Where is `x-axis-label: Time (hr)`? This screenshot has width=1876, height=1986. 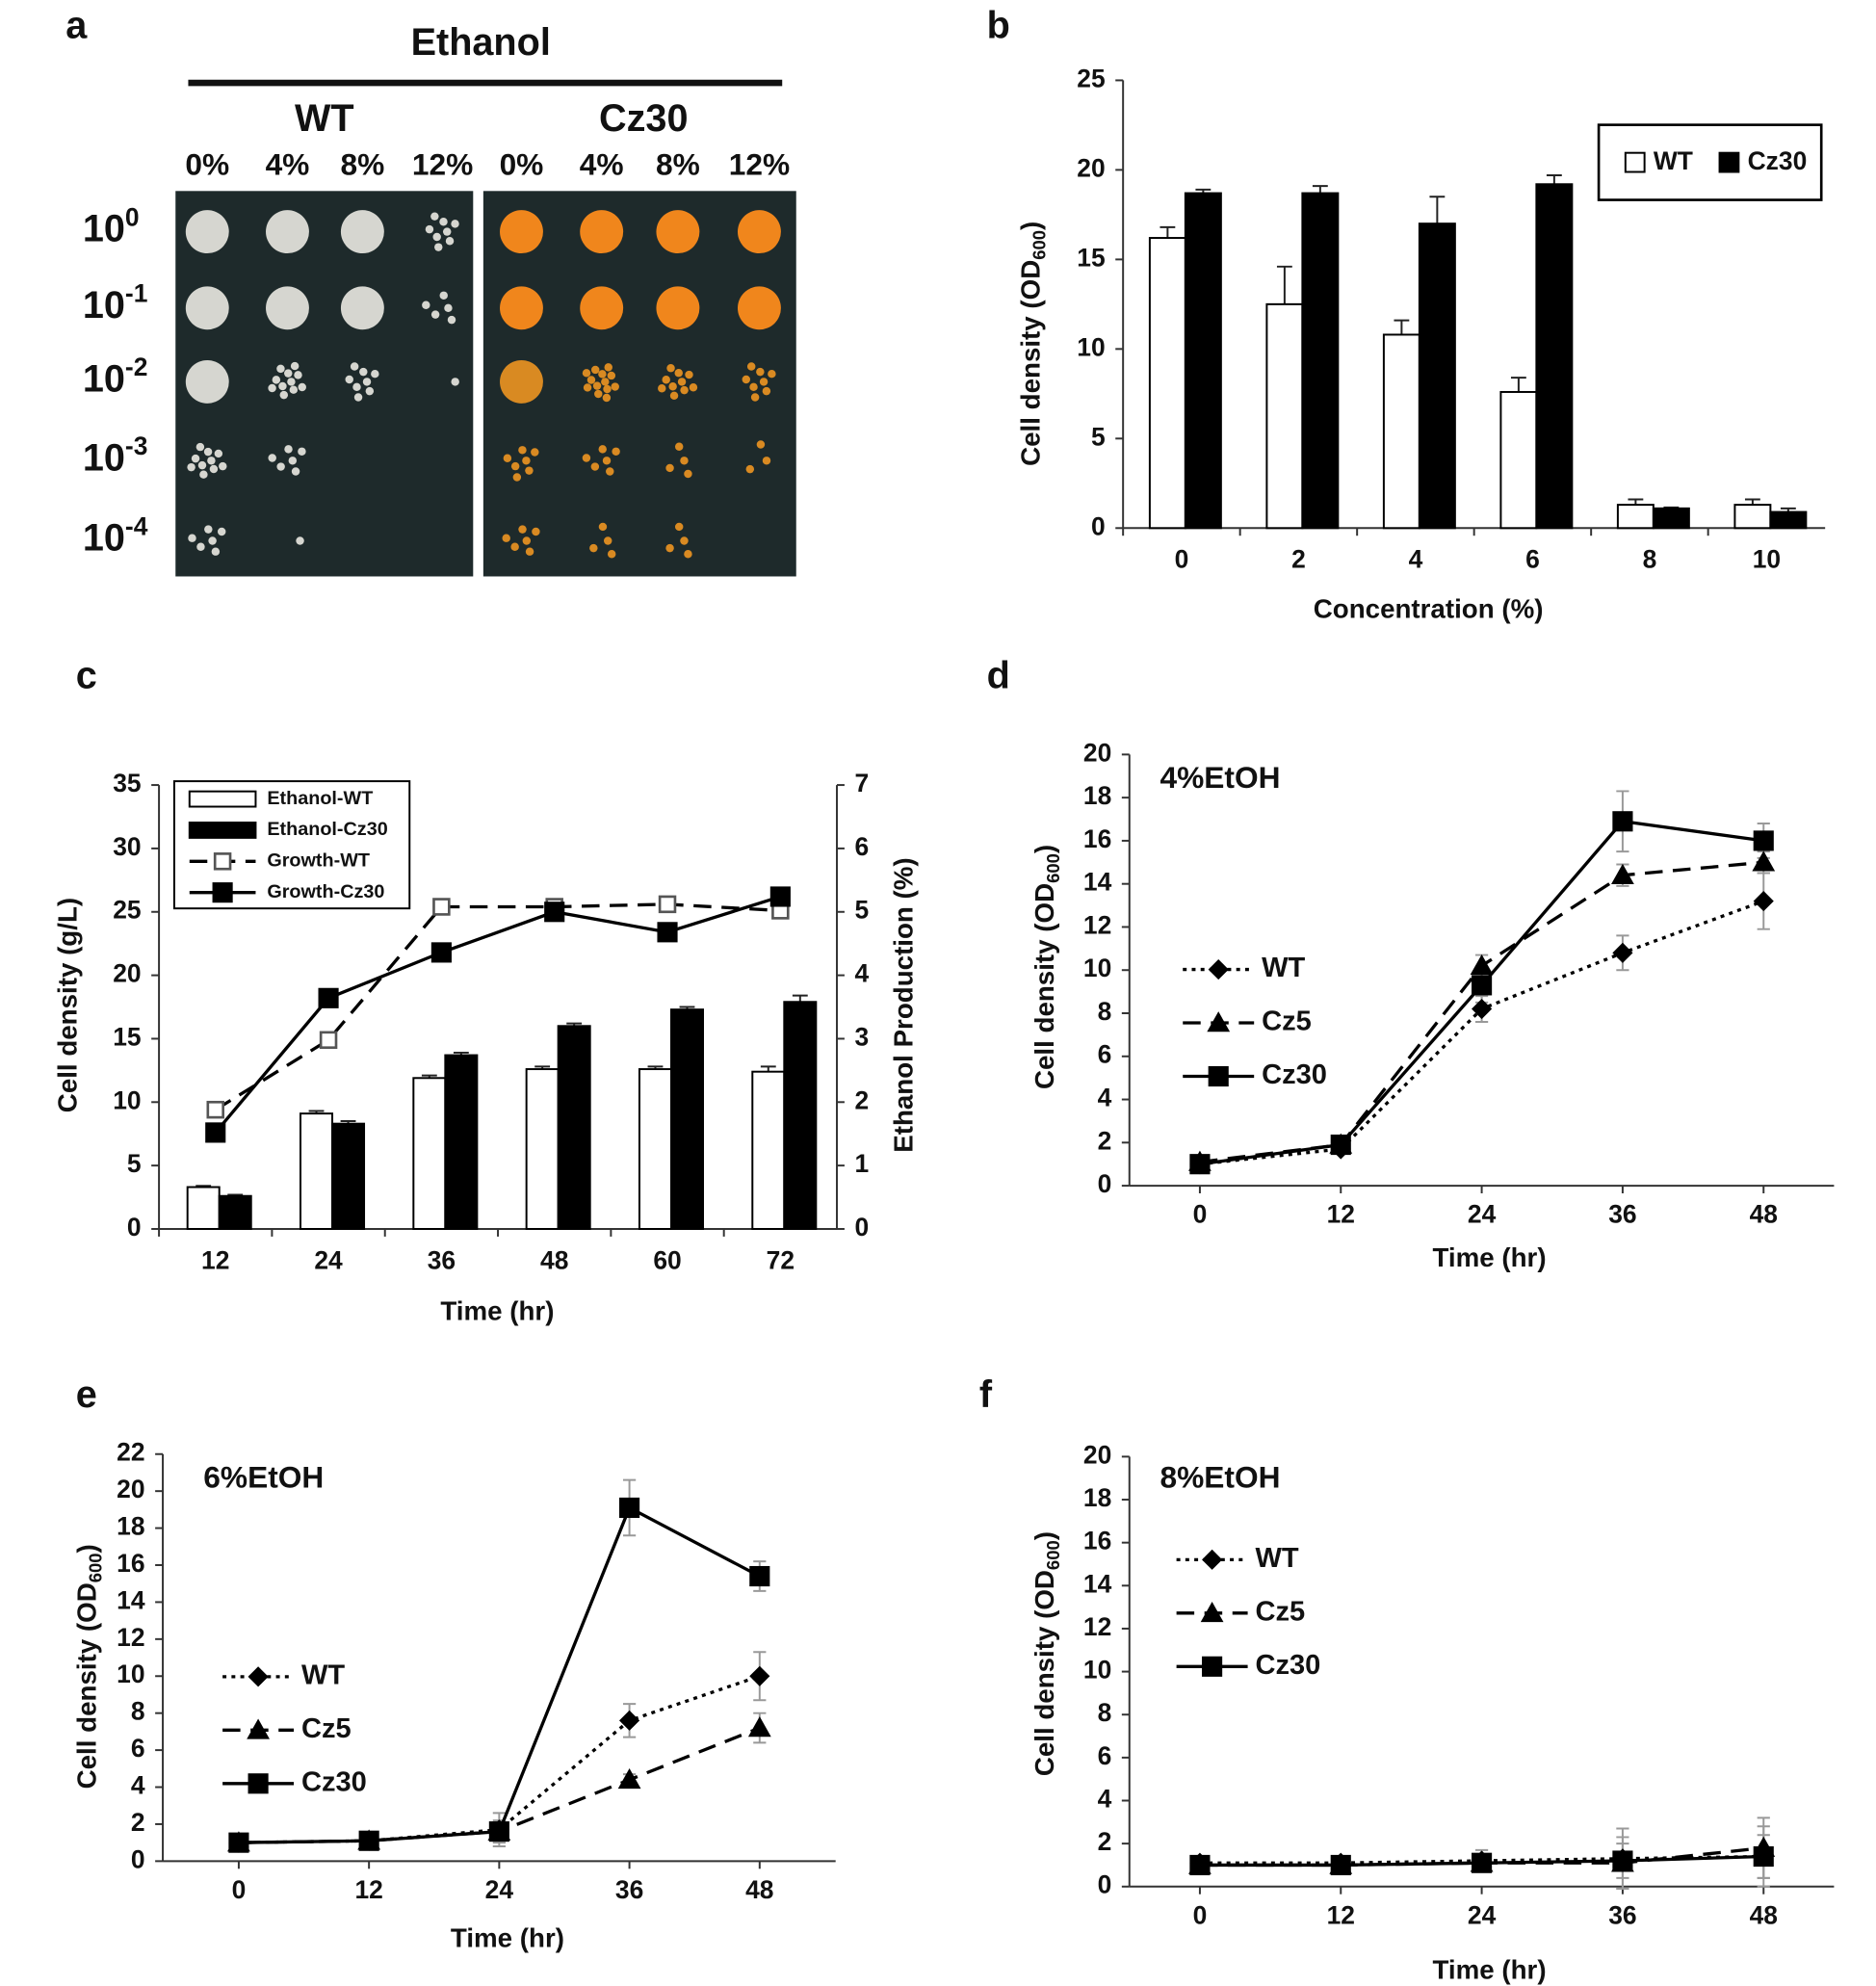
x-axis-label: Time (hr) is located at coordinates (507, 1938).